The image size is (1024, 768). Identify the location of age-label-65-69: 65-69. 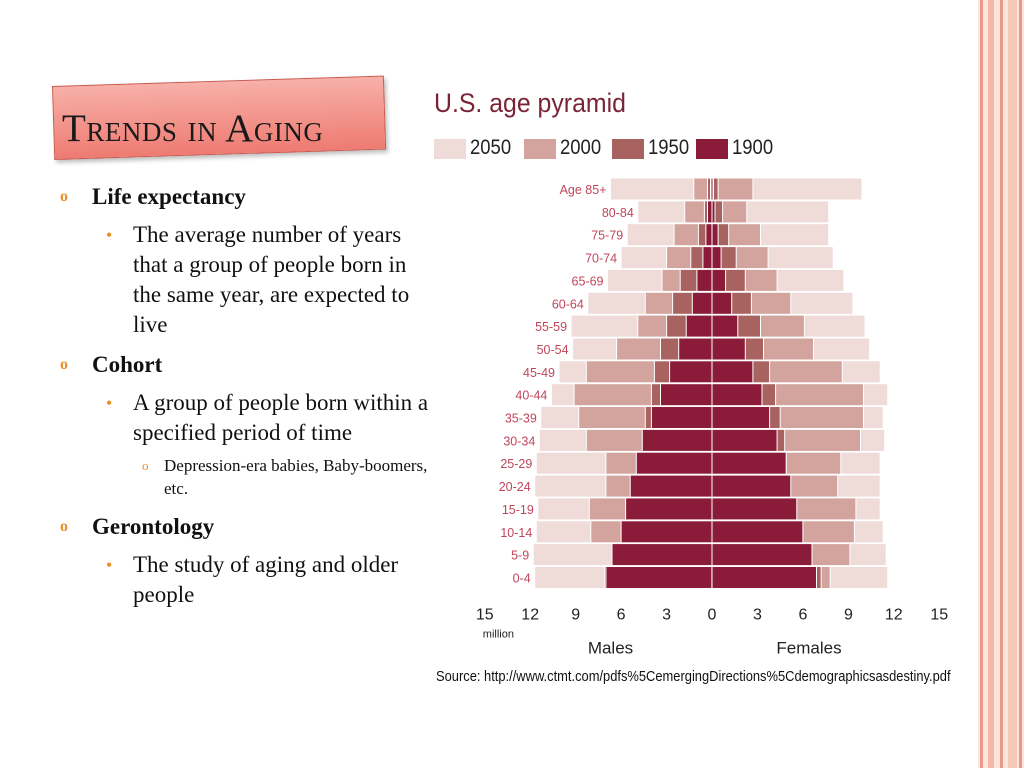
(588, 281).